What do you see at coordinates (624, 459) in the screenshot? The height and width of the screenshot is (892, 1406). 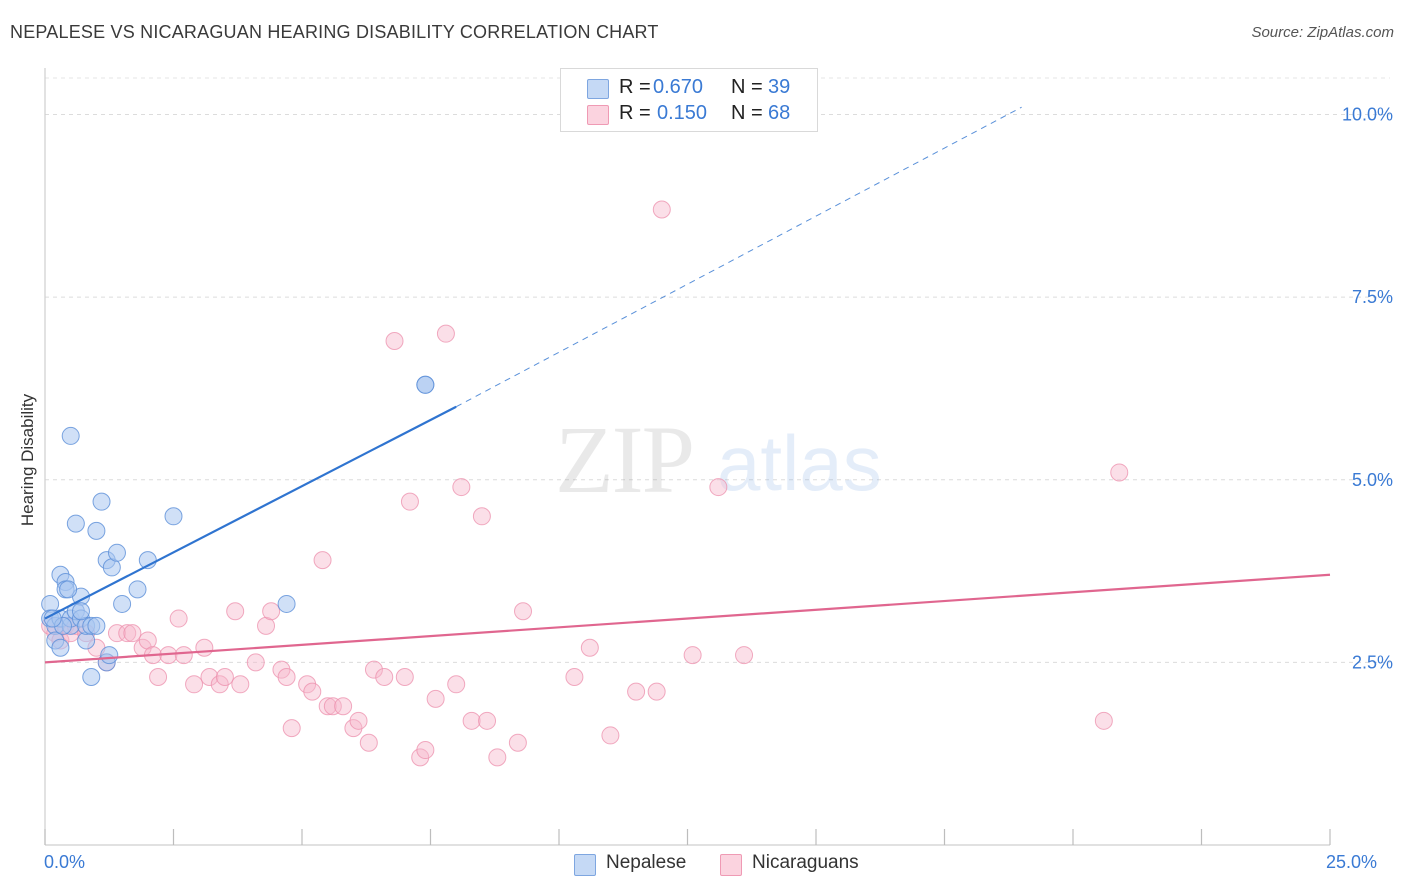 I see `watermark-zip: ZIP` at bounding box center [624, 459].